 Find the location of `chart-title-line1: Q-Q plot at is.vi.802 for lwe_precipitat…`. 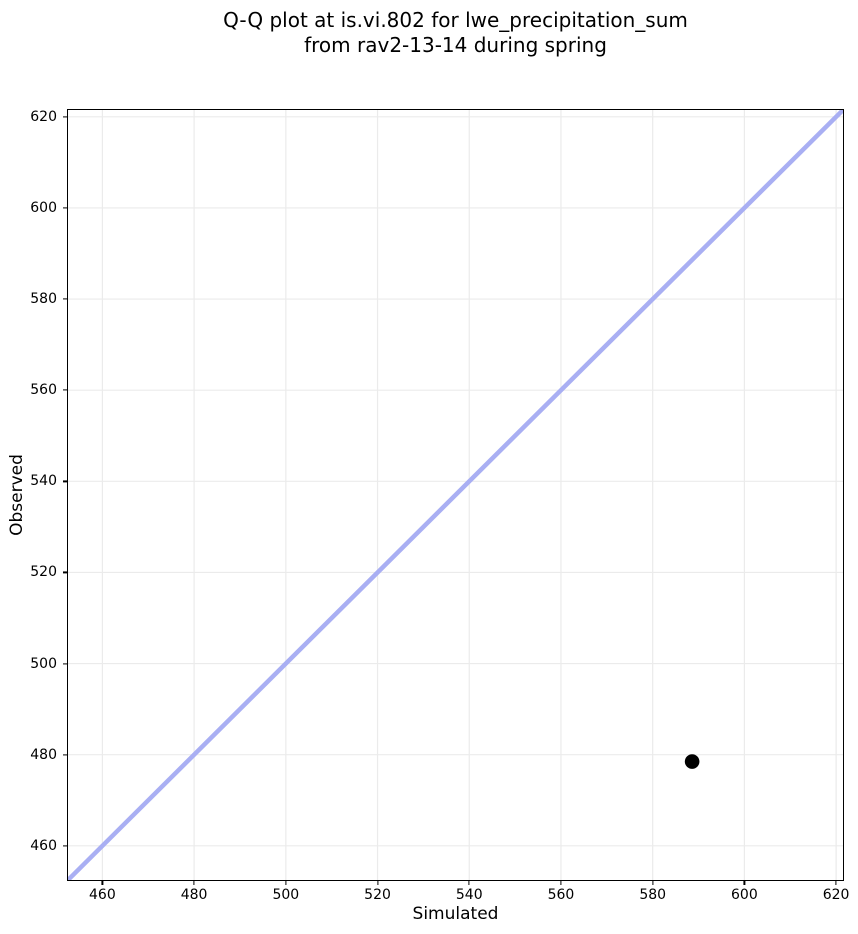

chart-title-line1: Q-Q plot at is.vi.802 for lwe_precipitat… is located at coordinates (455, 20).